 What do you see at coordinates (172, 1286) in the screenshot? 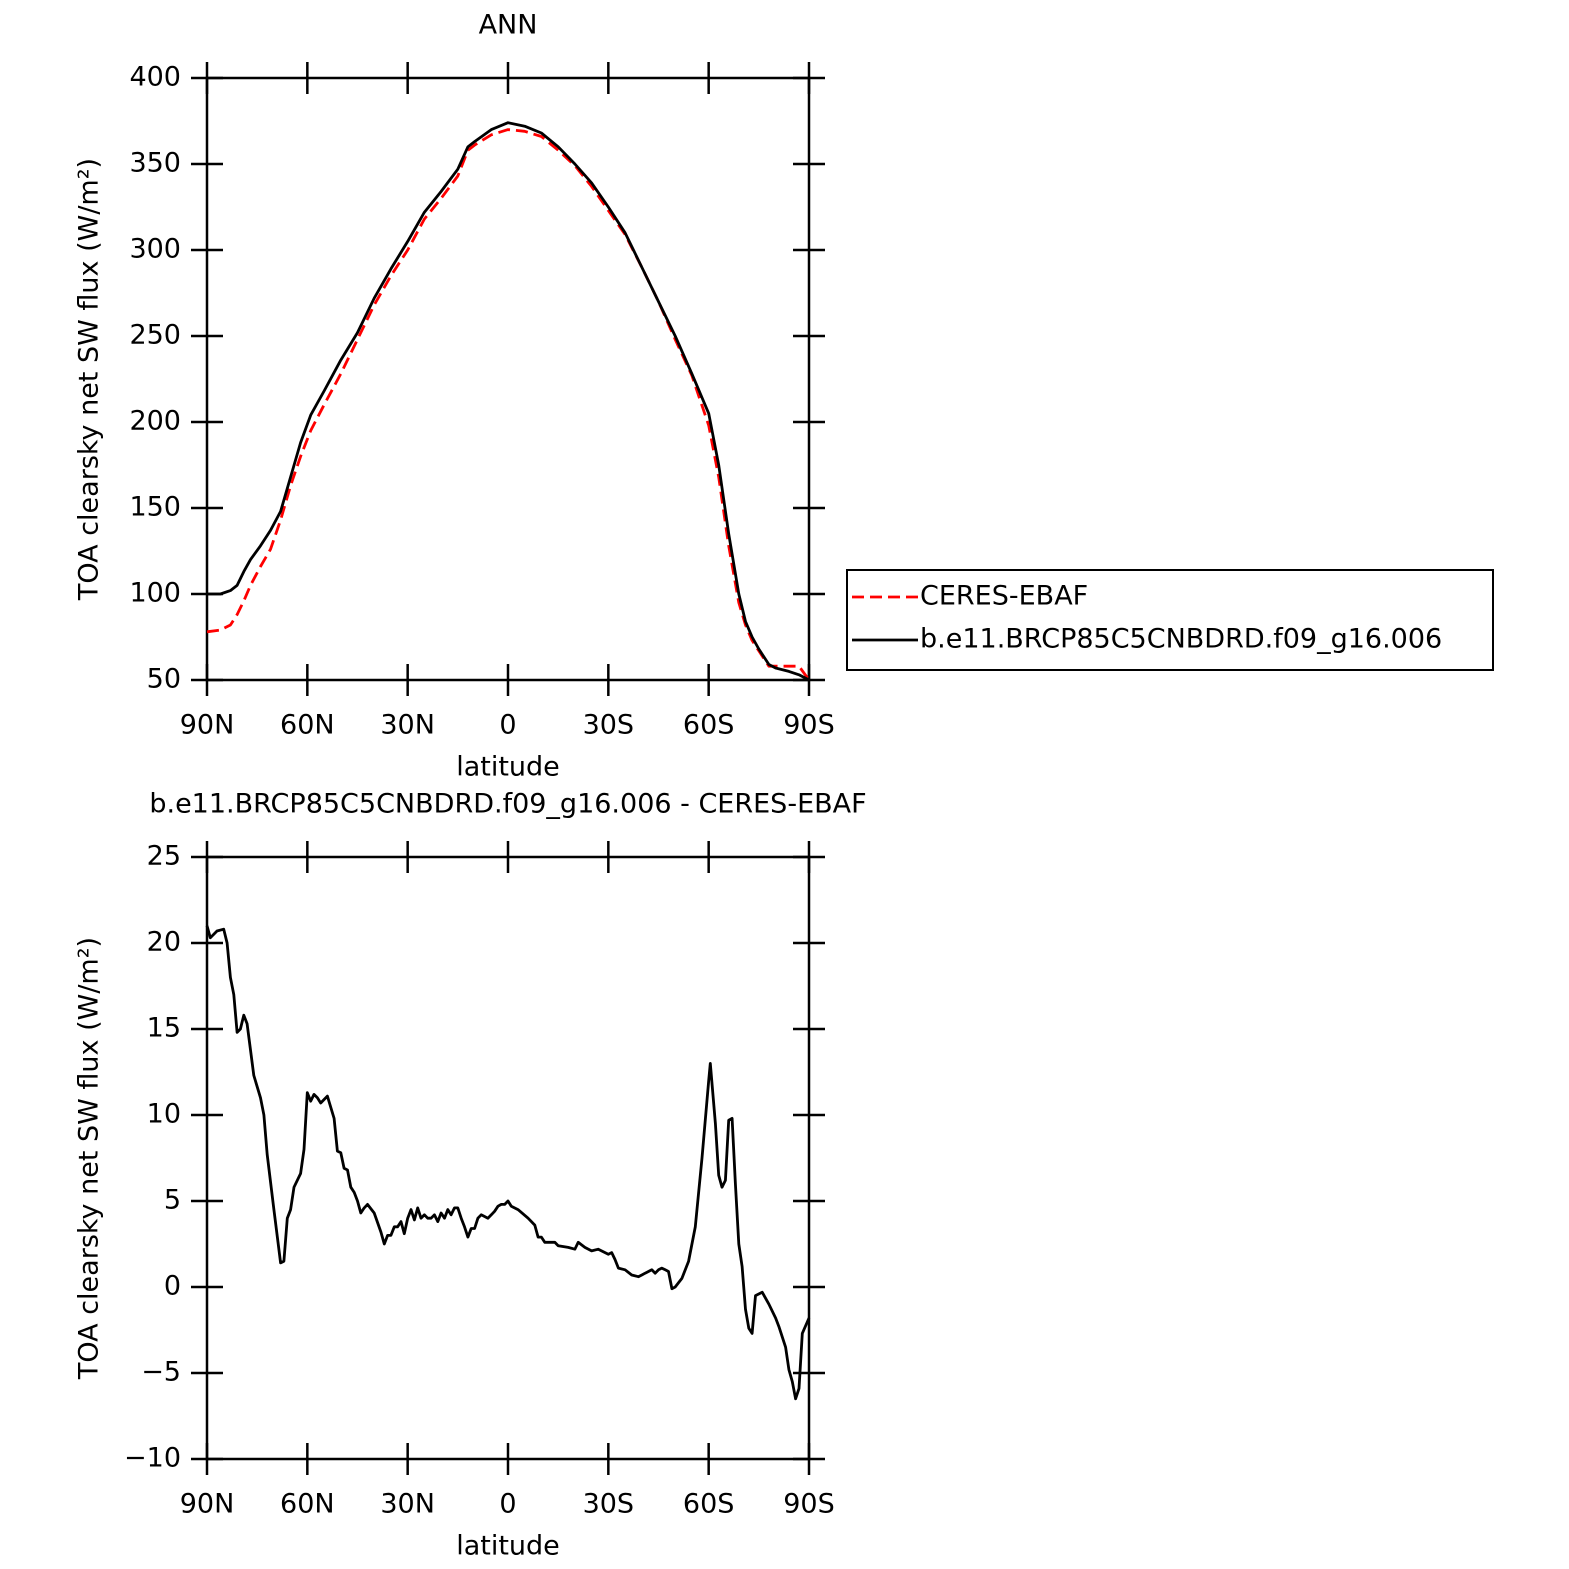
I see `y-tick-label: 0` at bounding box center [172, 1286].